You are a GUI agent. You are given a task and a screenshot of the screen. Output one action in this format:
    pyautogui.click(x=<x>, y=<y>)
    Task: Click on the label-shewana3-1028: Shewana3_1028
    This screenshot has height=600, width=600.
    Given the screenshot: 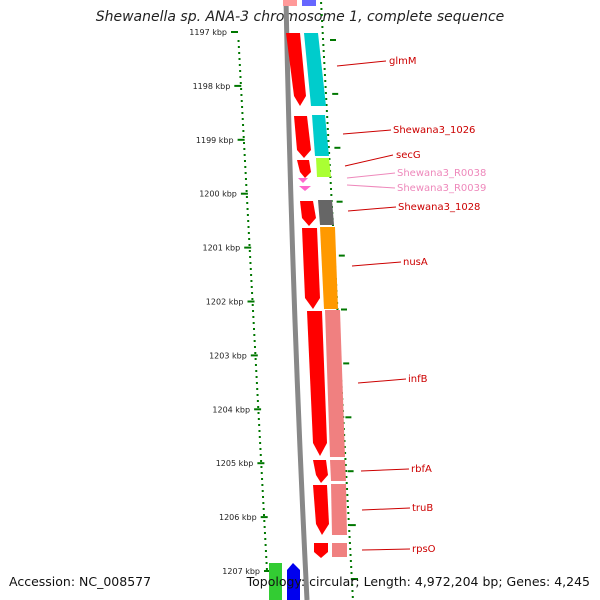 What is the action you would take?
    pyautogui.click(x=439, y=207)
    